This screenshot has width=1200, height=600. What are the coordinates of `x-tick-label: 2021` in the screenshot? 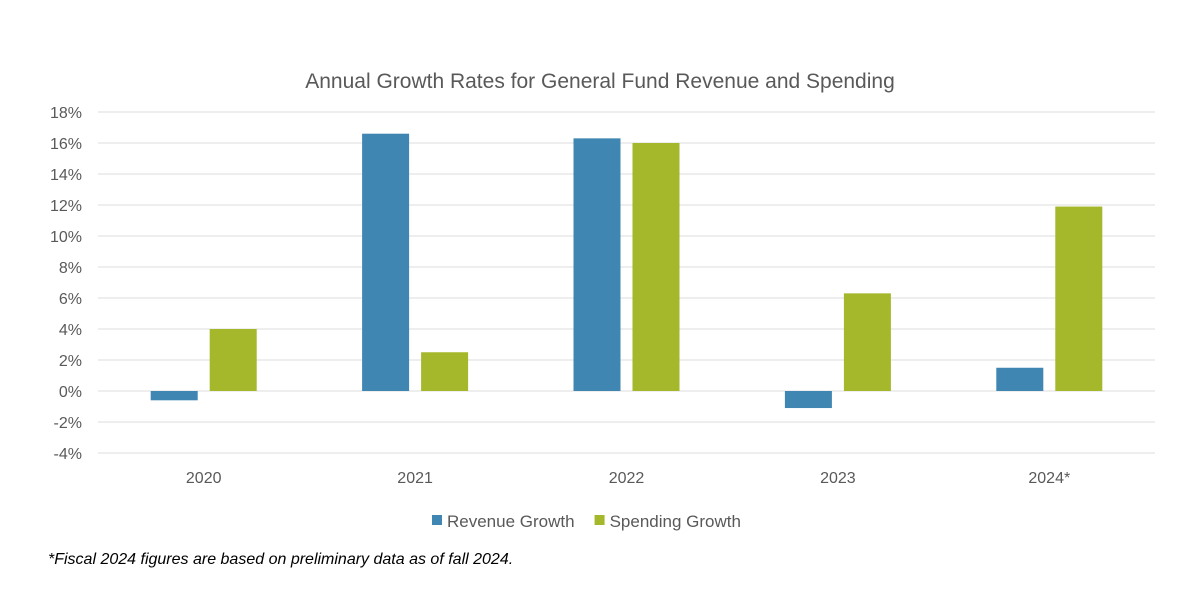 It's located at (415, 478).